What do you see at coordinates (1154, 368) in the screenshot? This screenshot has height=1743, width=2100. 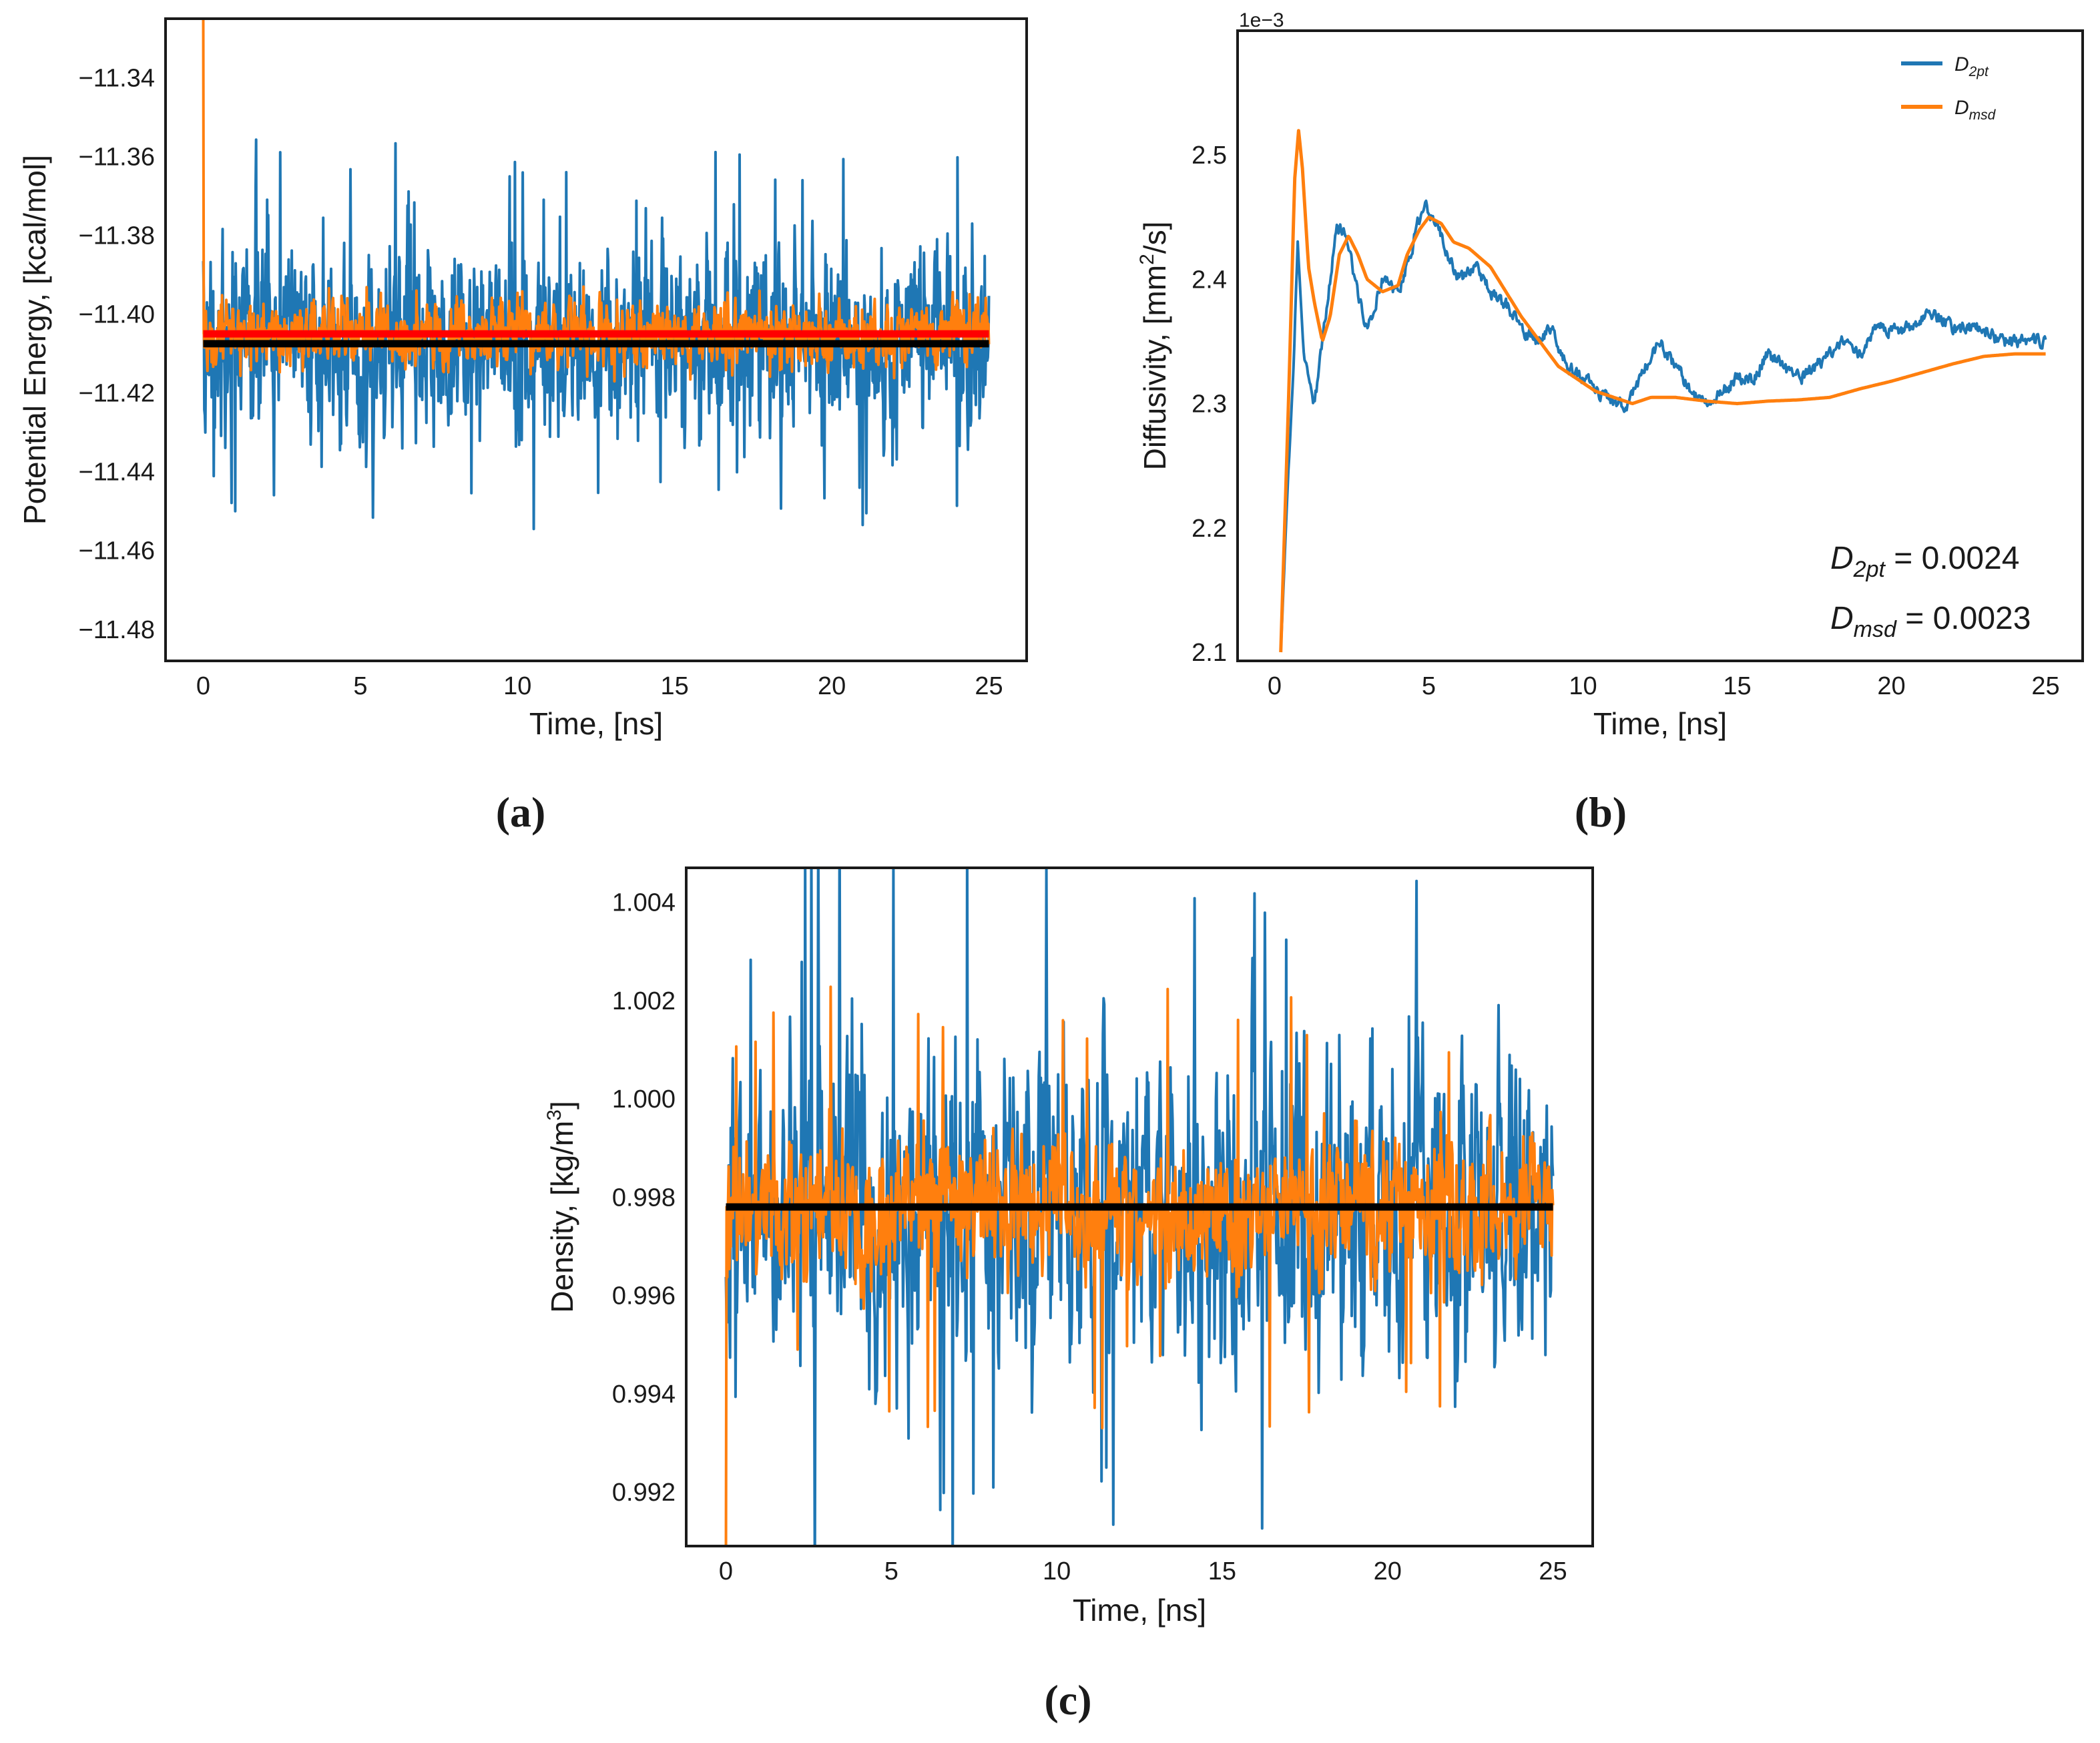 I see `chart-b-ylabel-main: Diffusivity, [mm` at bounding box center [1154, 368].